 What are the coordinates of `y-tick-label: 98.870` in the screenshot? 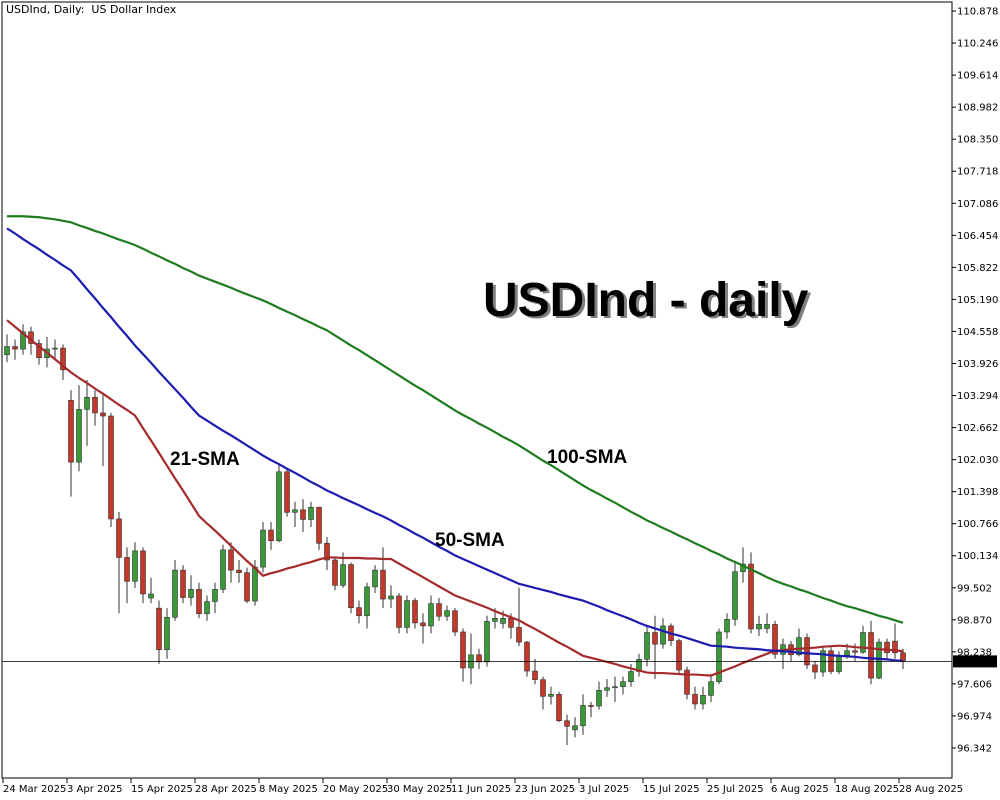 It's located at (974, 620).